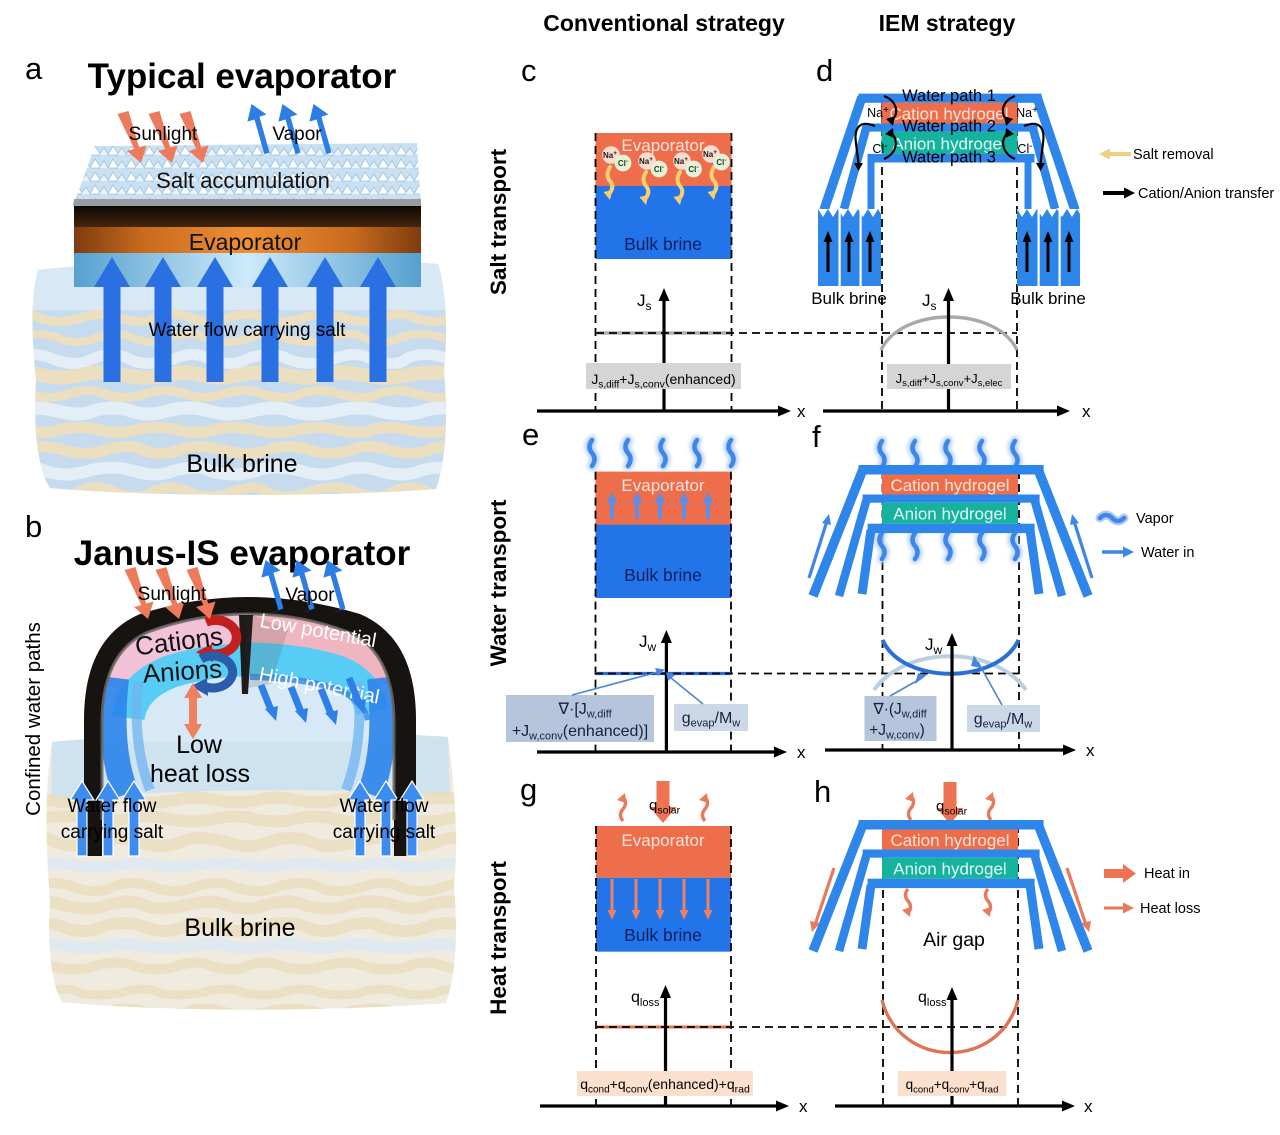 This screenshot has width=1280, height=1135. I want to click on svg-text: g, so click(528, 789).